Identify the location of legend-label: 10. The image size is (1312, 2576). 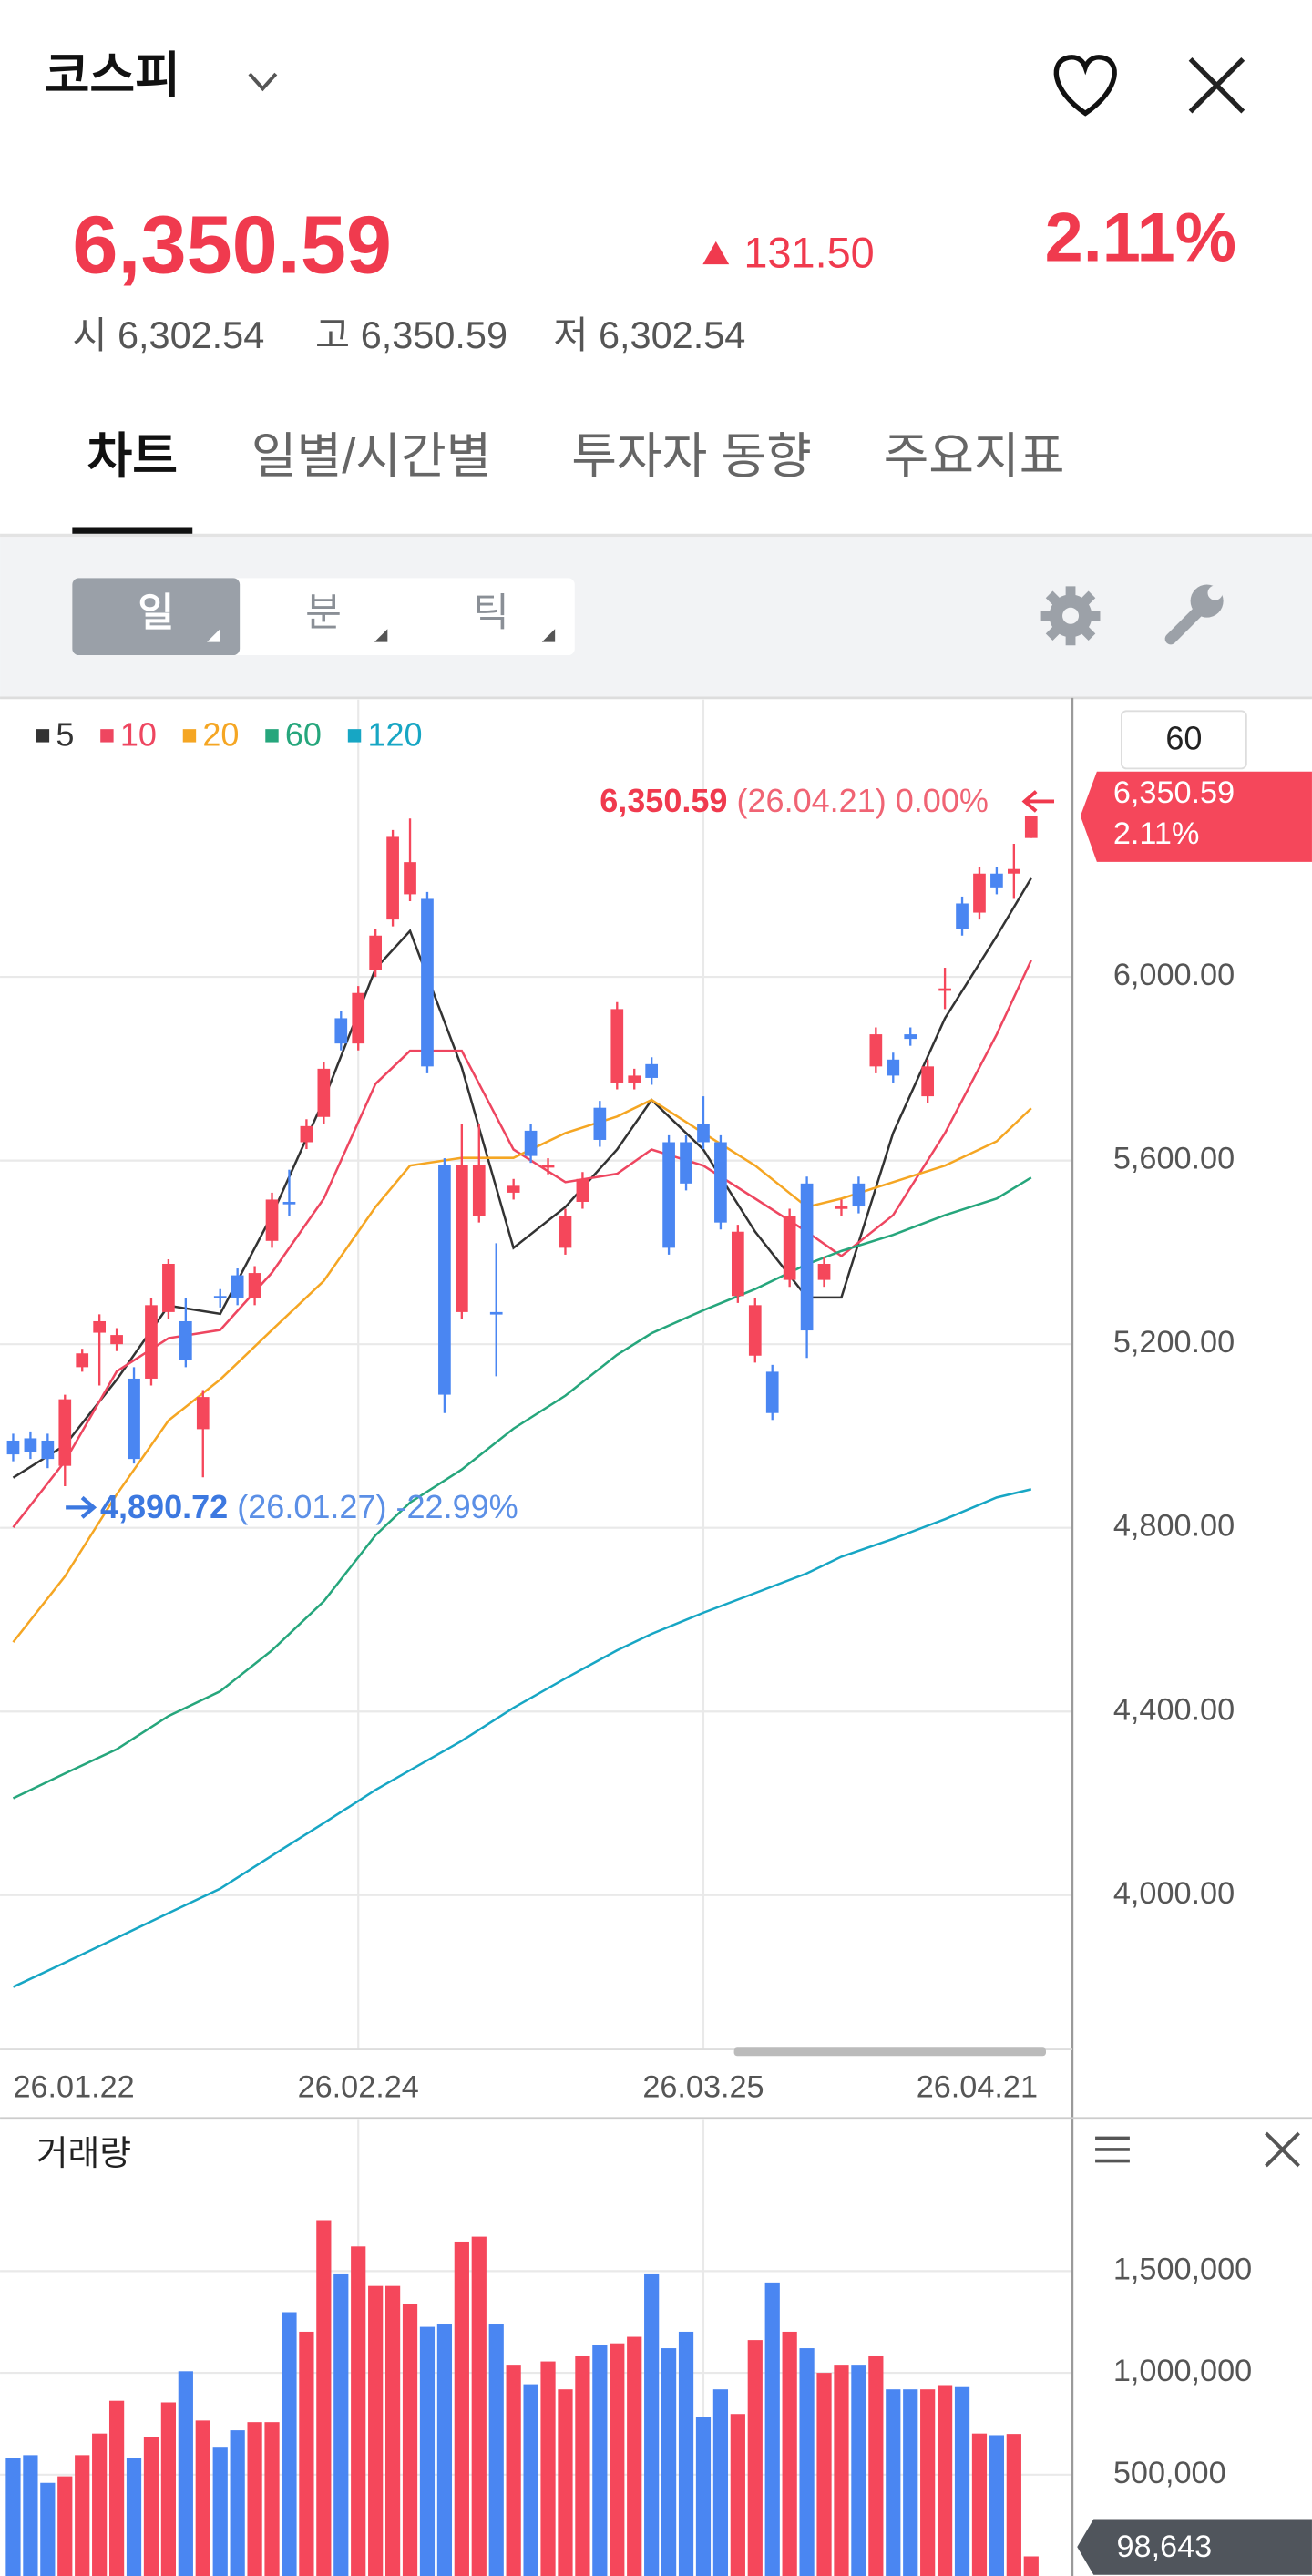
(138, 735).